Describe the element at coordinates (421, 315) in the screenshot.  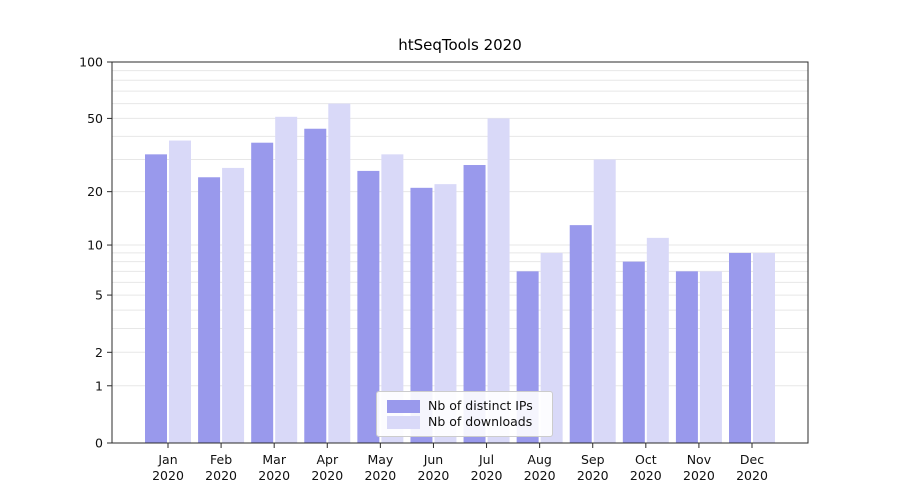
I see `bar-jun-distinct-ips` at that location.